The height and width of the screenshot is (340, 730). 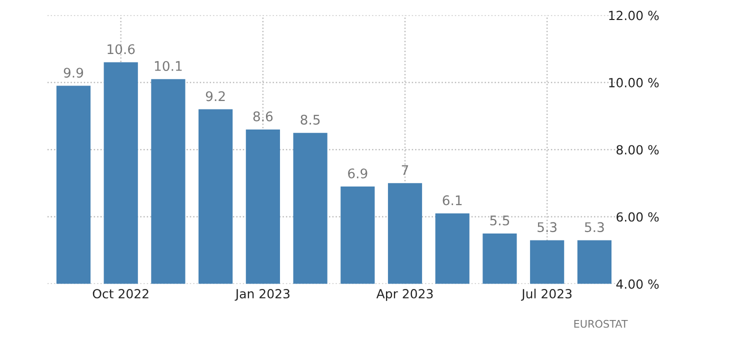 What do you see at coordinates (500, 221) in the screenshot?
I see `data-label: 5.5` at bounding box center [500, 221].